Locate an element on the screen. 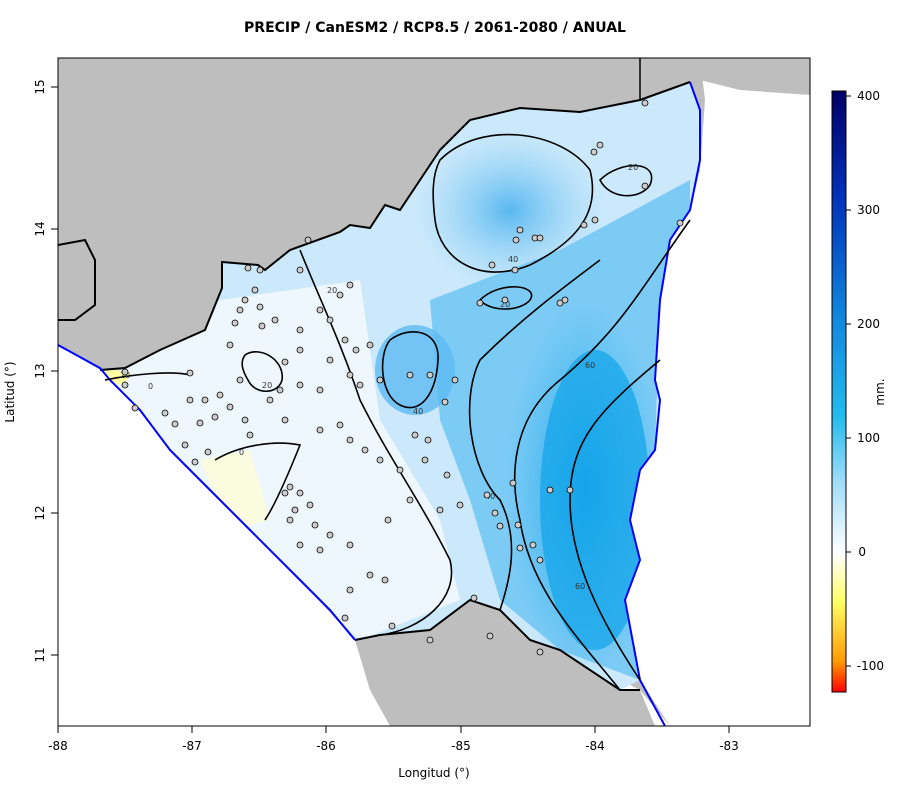  x-axis is located at coordinates (393, 729).